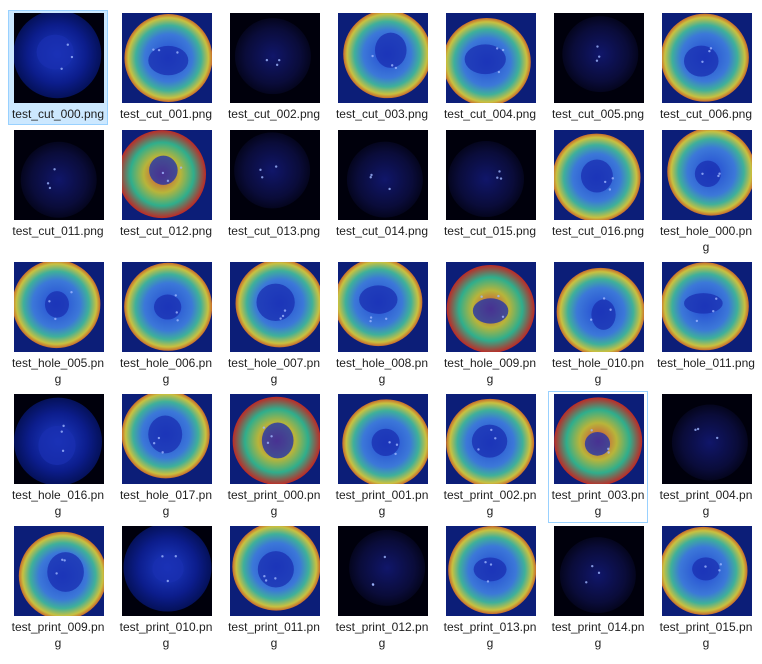 The image size is (762, 664). I want to click on file-item: test_print_000.png, so click(274, 457).